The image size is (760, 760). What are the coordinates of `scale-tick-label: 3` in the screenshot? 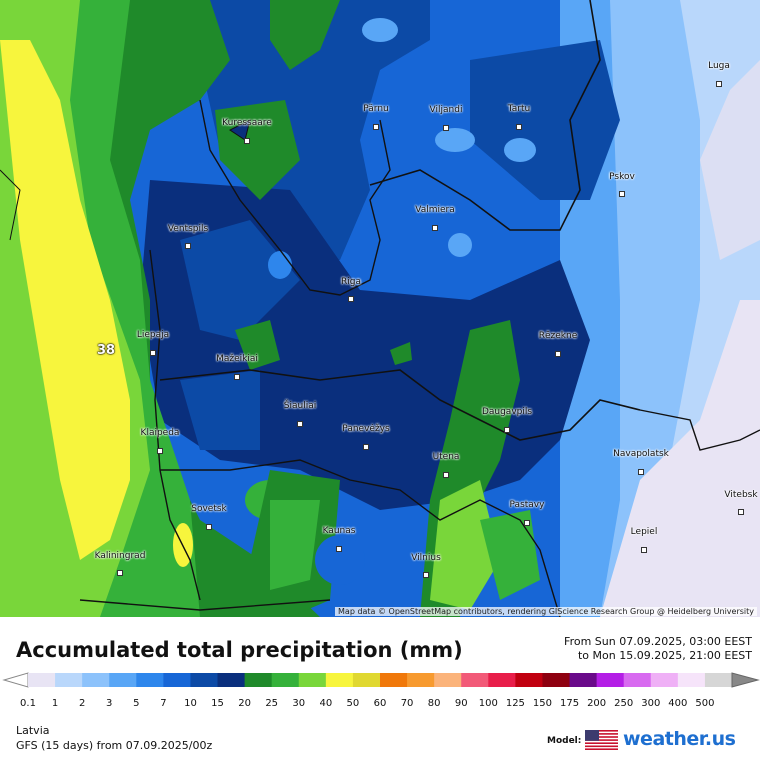 It's located at (109, 703).